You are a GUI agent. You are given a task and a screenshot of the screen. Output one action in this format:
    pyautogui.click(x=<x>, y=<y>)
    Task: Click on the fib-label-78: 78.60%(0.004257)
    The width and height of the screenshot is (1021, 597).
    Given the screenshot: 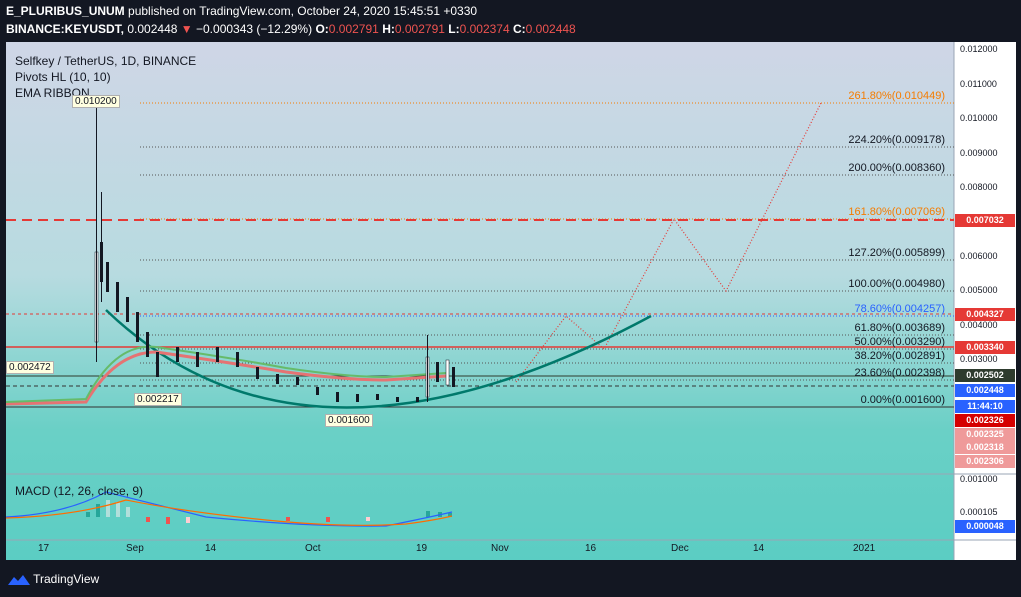 What is the action you would take?
    pyautogui.click(x=899, y=309)
    